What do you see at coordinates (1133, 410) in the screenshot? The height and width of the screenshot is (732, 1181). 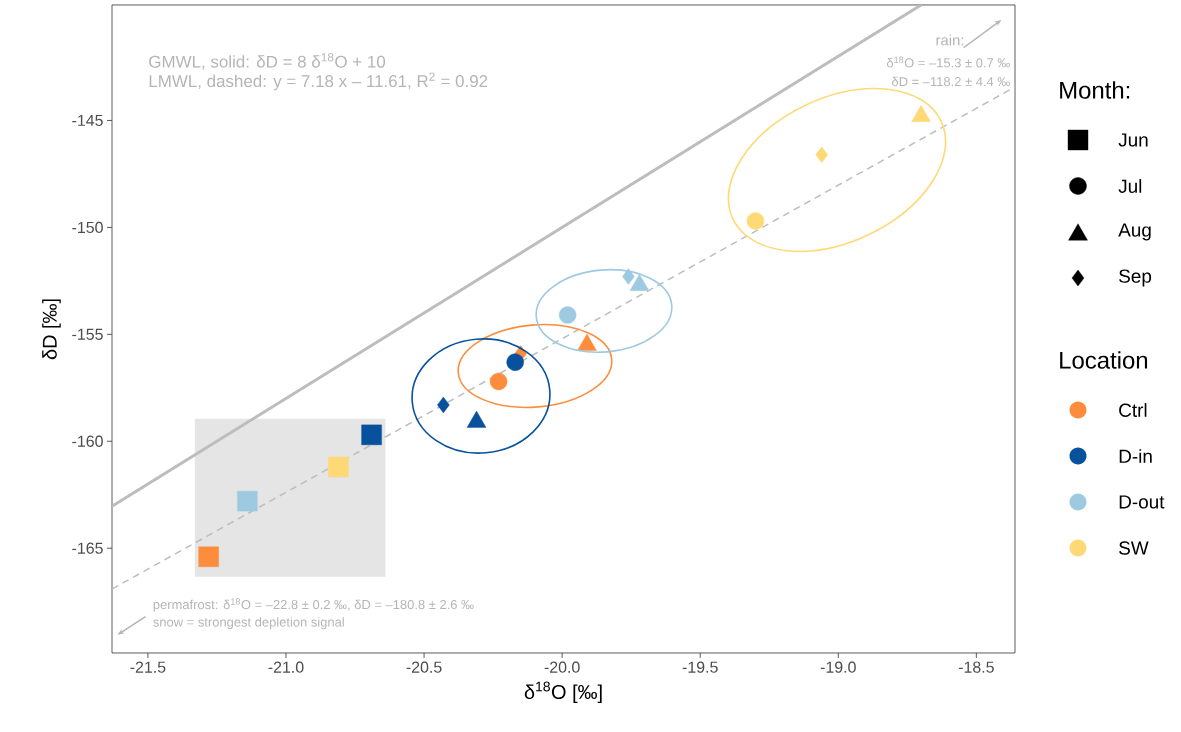 I see `legend-label: Ctrl` at bounding box center [1133, 410].